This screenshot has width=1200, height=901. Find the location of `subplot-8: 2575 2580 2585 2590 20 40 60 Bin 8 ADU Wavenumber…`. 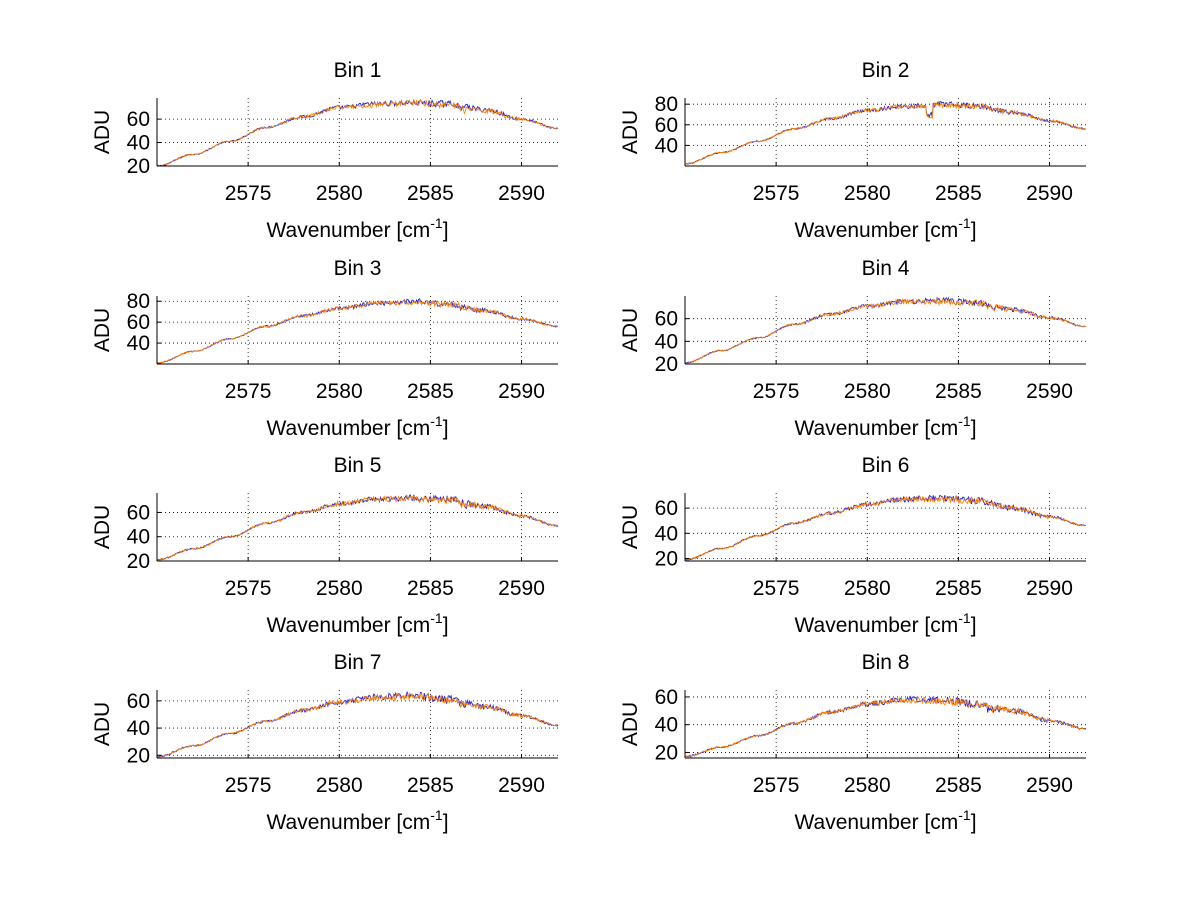

subplot-8: 2575 2580 2585 2590 20 40 60 Bin 8 ADU Wavenumber… is located at coordinates (853, 742).